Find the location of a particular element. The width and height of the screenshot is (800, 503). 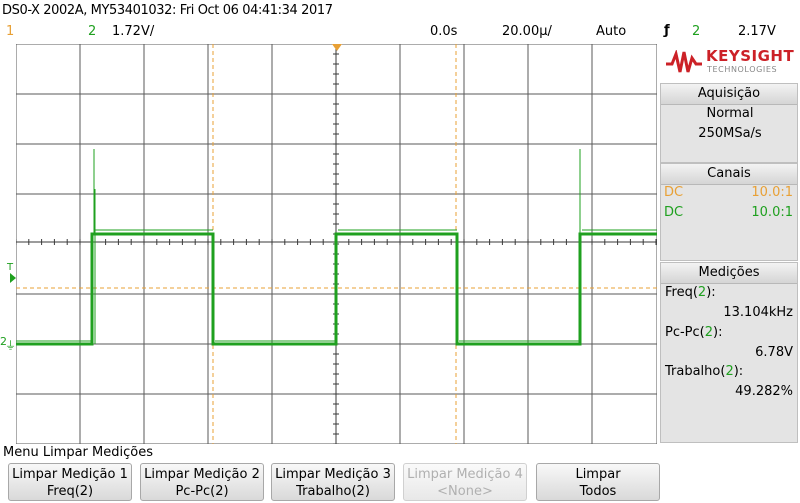

clear-measurement-1-button: Limpar Medição 1 Freq(2) is located at coordinates (70, 482).